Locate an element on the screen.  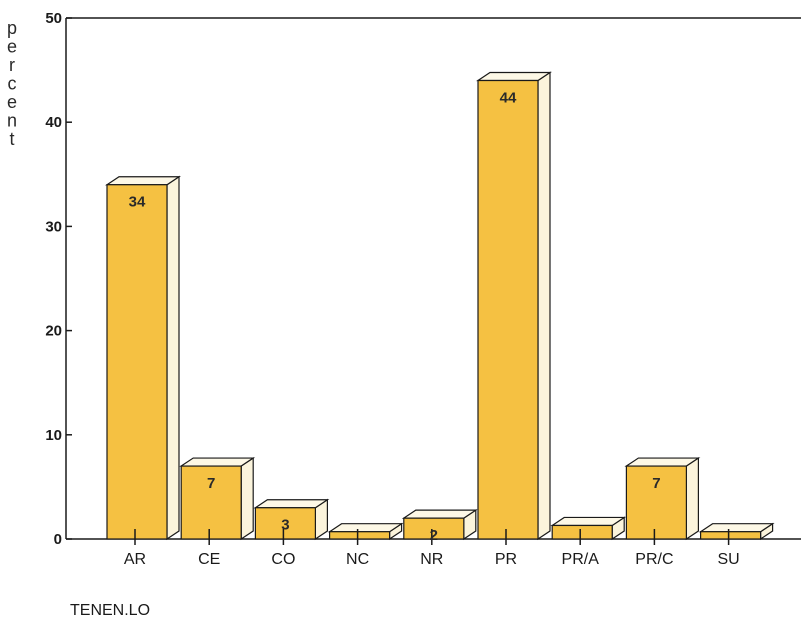
y-axis-label-char: t is located at coordinates (11, 139).